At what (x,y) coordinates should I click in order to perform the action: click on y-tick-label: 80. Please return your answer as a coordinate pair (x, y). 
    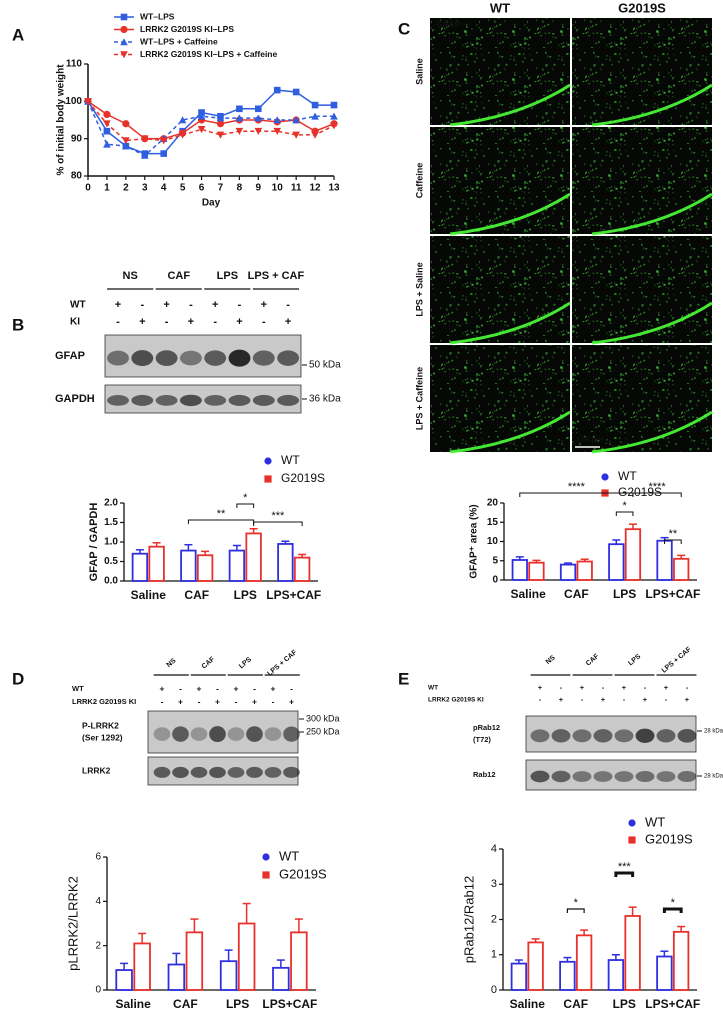
    Looking at the image, I should click on (77, 176).